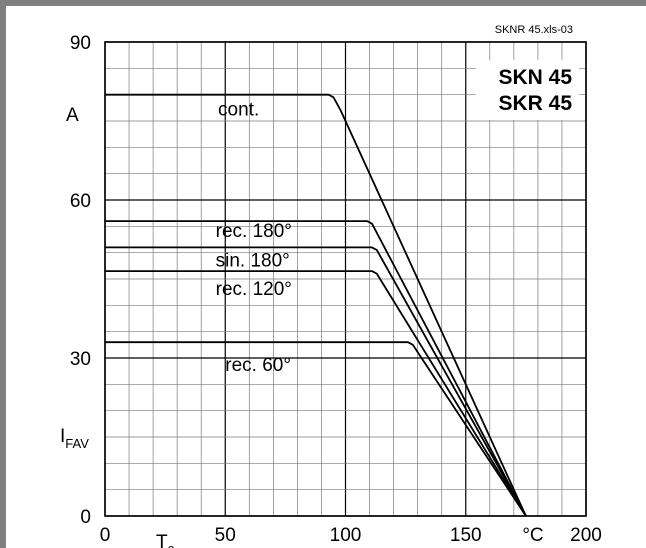 This screenshot has height=548, width=646. What do you see at coordinates (466, 535) in the screenshot?
I see `x-tick-label: 150` at bounding box center [466, 535].